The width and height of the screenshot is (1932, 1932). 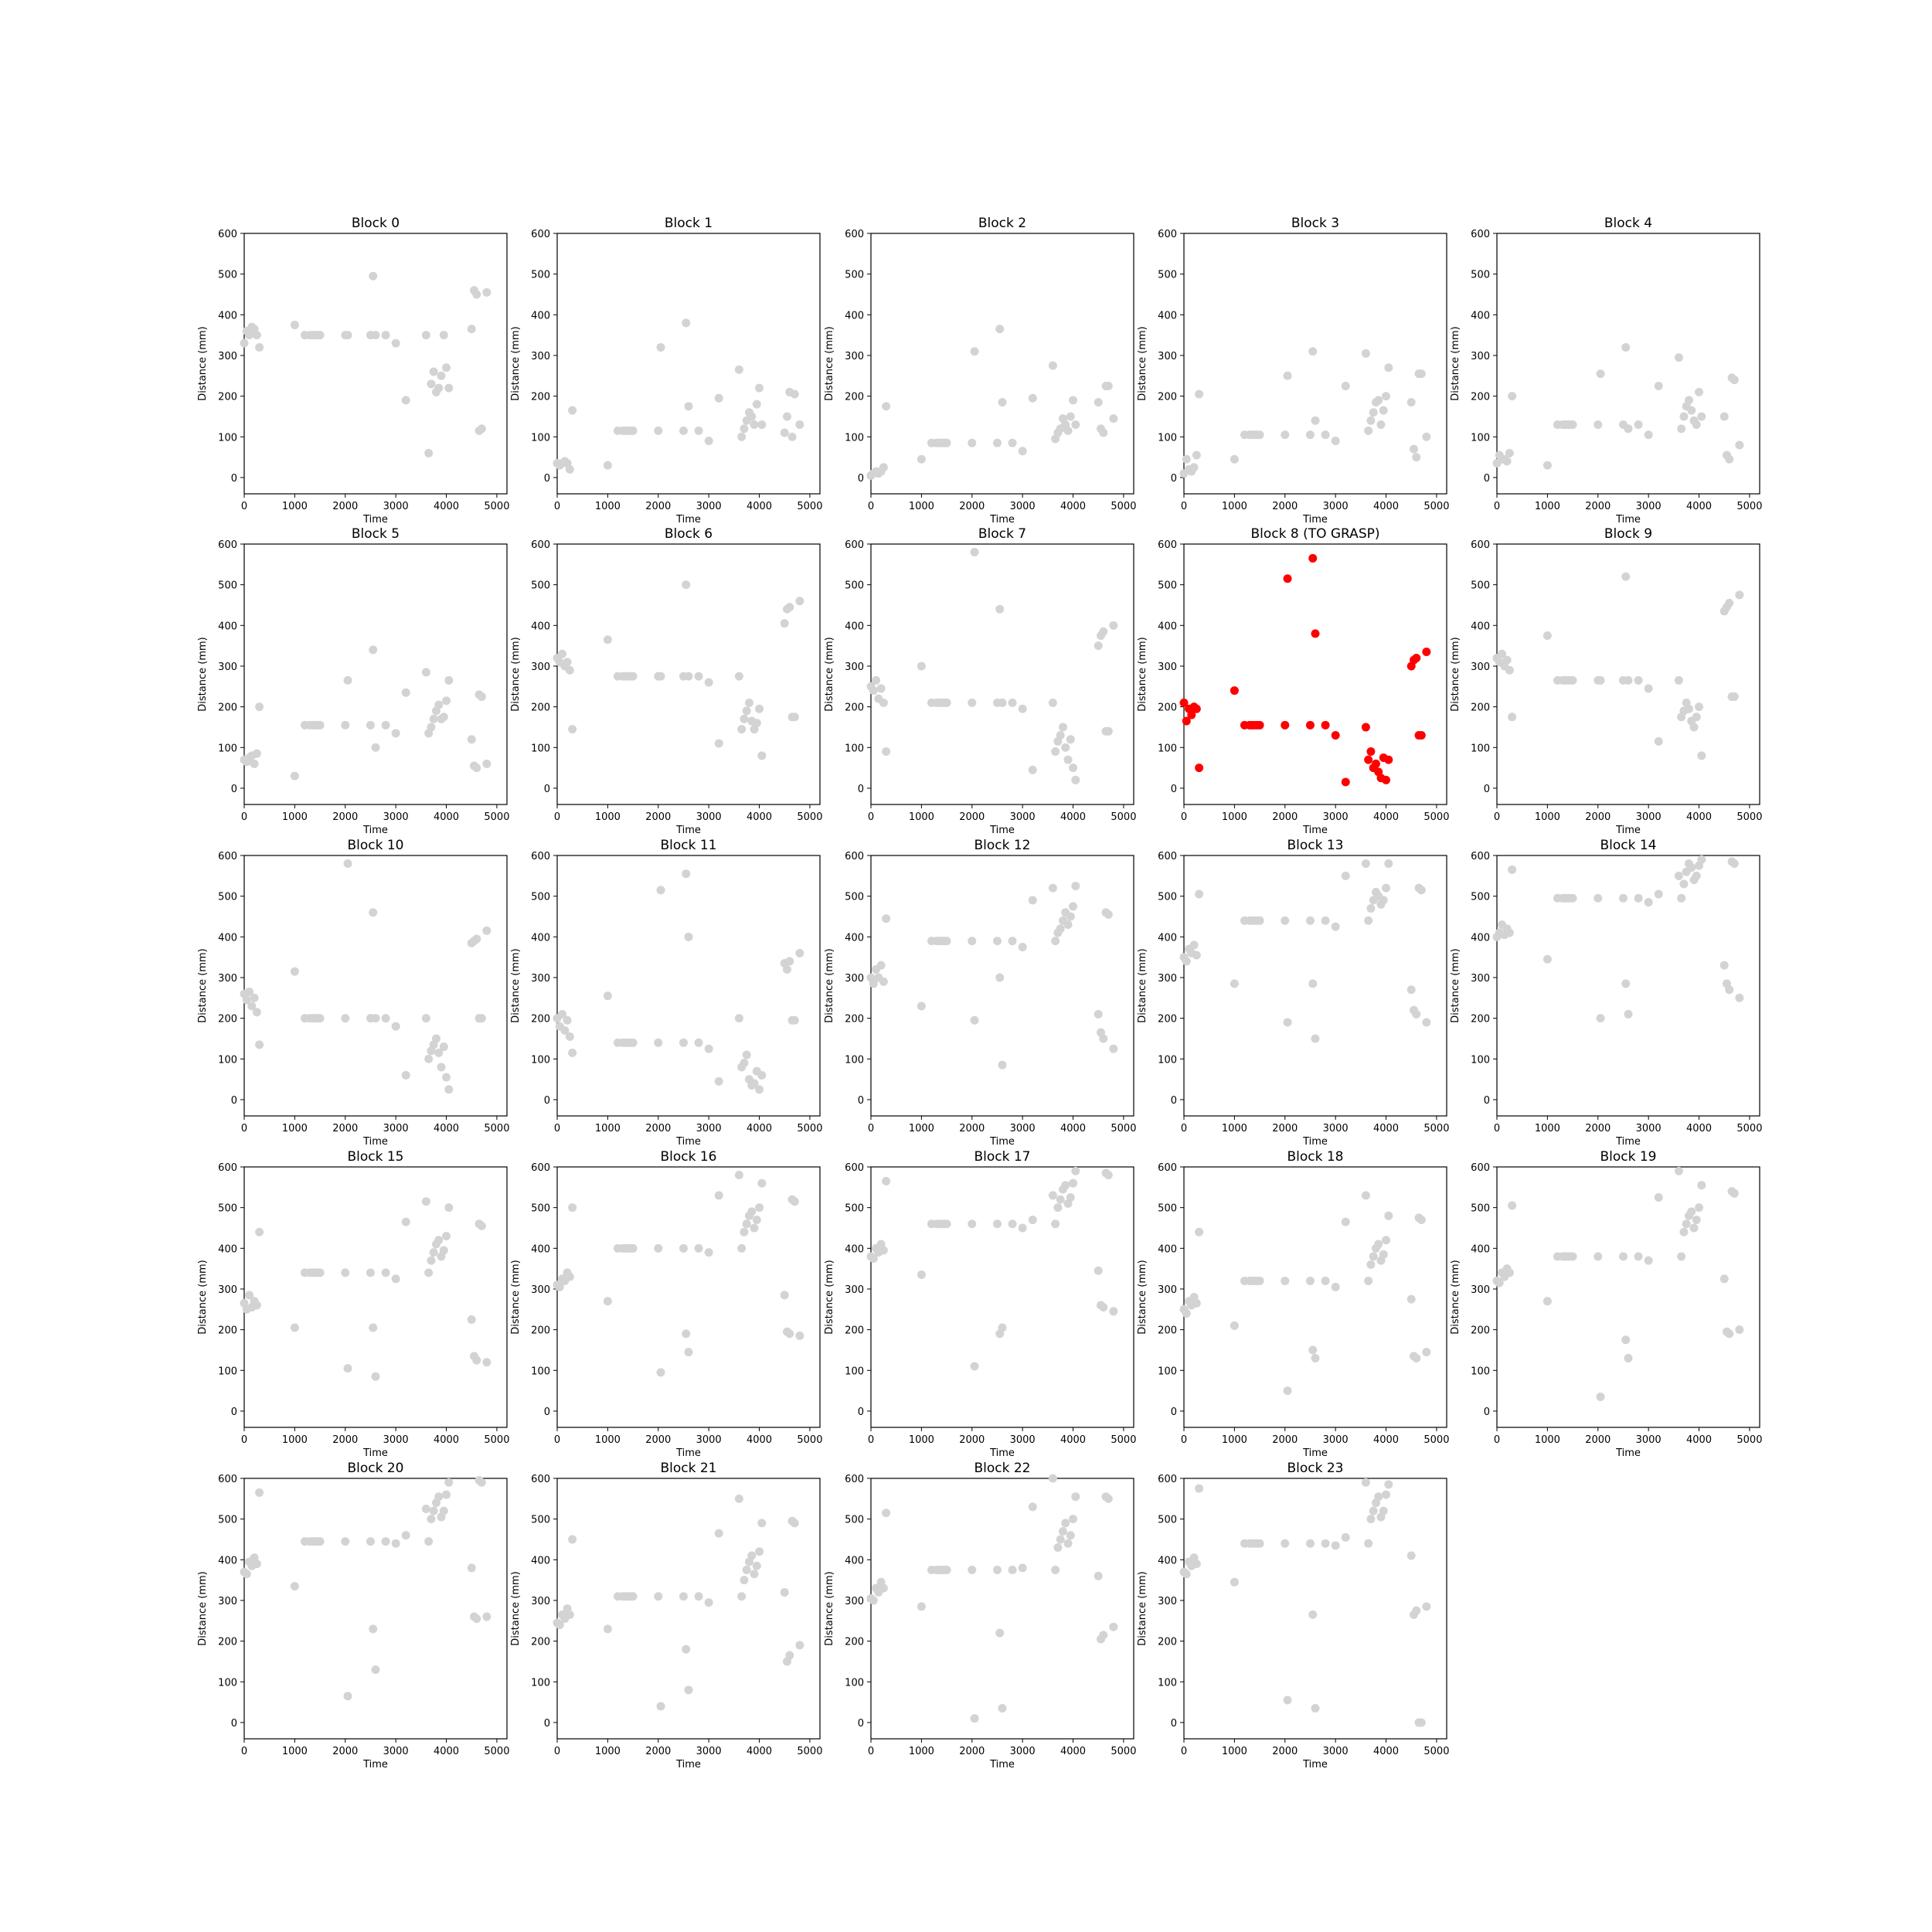 What do you see at coordinates (375, 1157) in the screenshot?
I see `subplot-title: Block 15` at bounding box center [375, 1157].